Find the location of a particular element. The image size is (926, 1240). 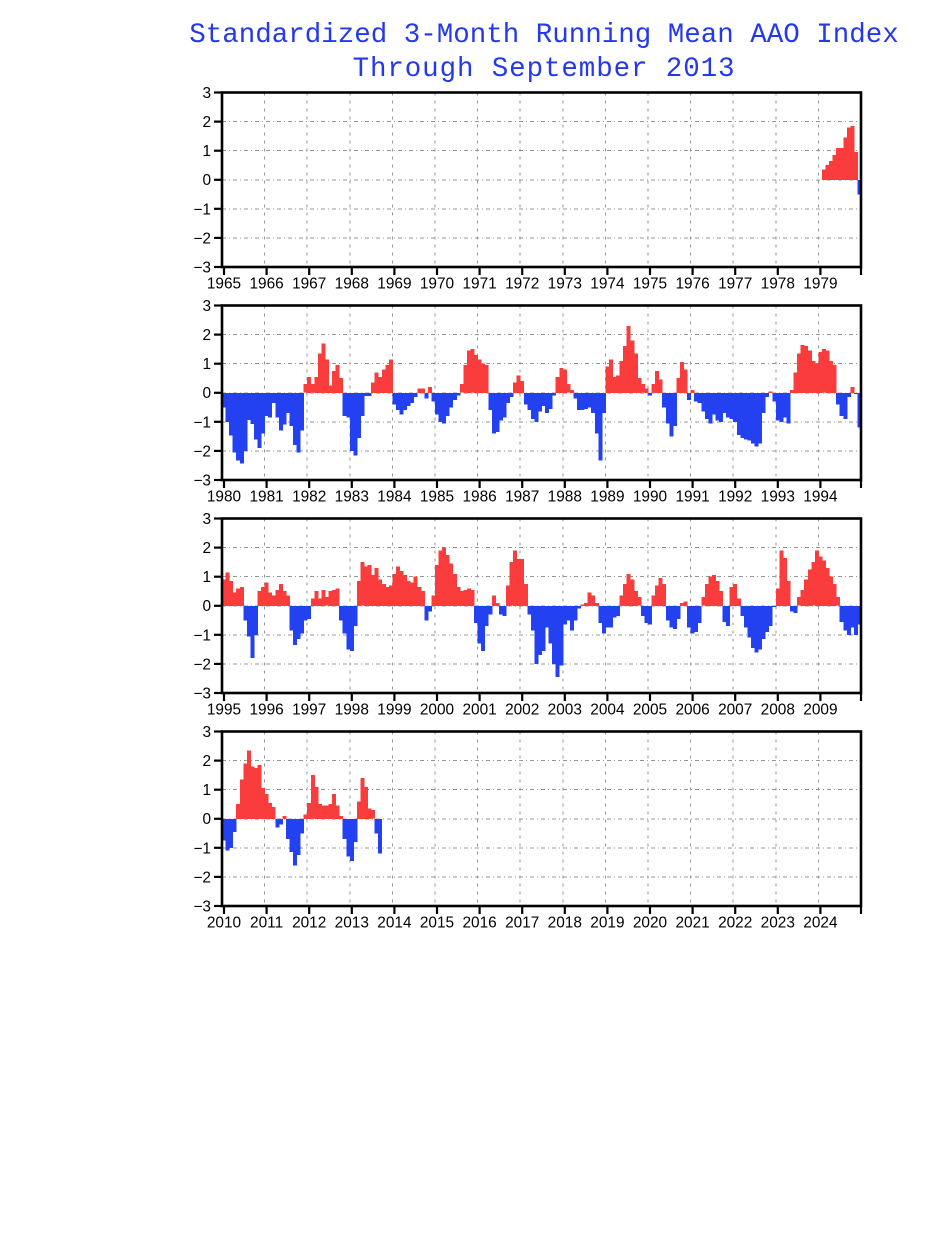

svg-text: 2022 is located at coordinates (735, 923).